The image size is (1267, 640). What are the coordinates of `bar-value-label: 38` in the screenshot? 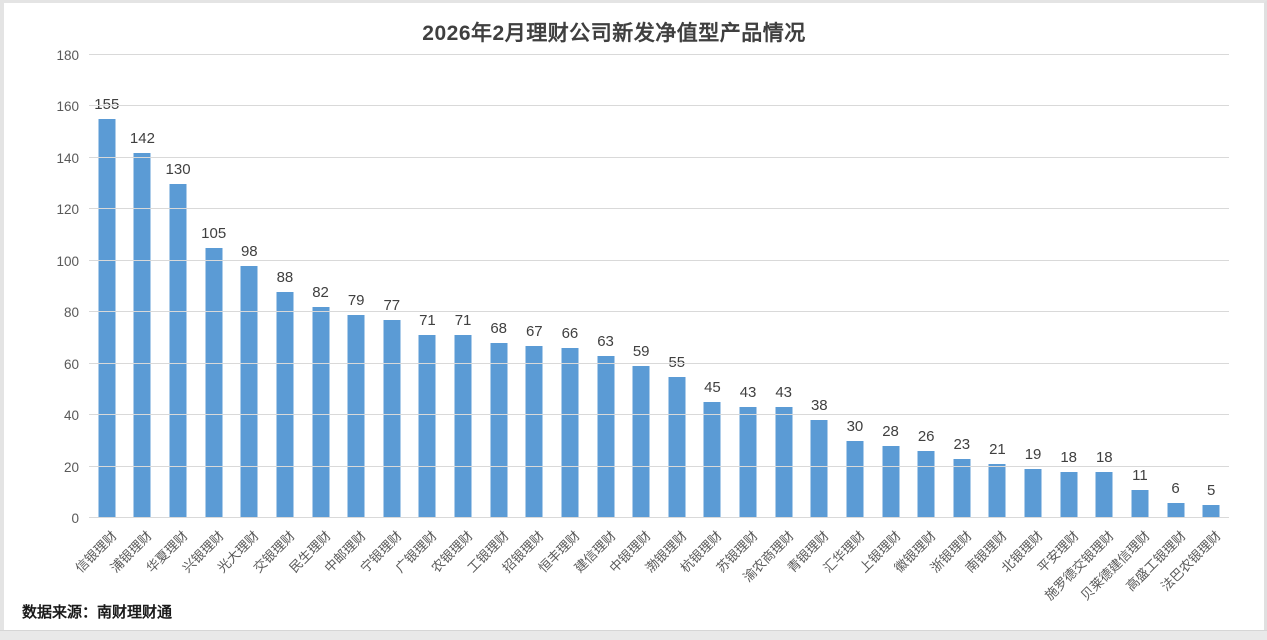 It's located at (819, 406).